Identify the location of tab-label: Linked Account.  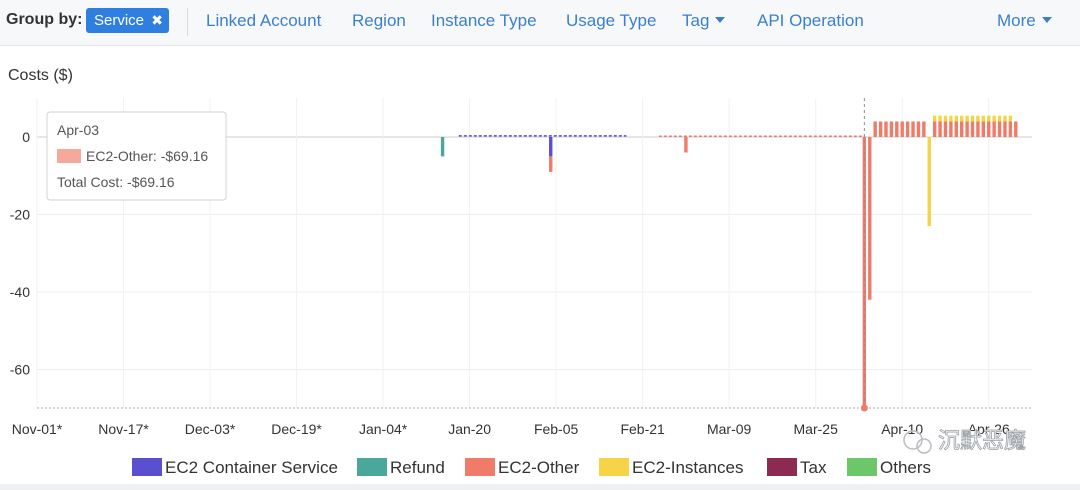
(264, 20).